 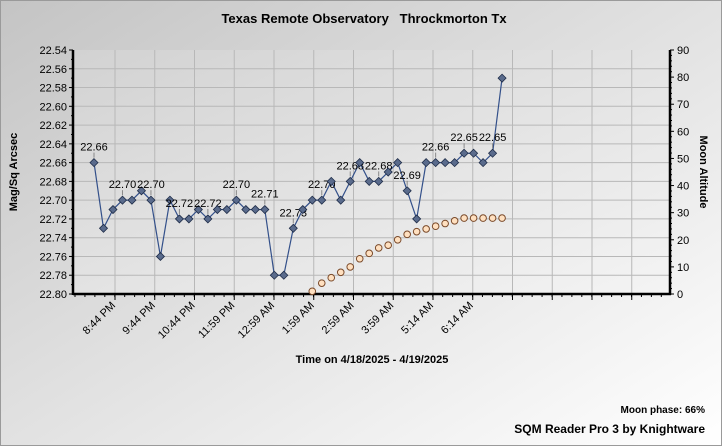 What do you see at coordinates (53, 145) in the screenshot?
I see `y-tick-label: 22.64` at bounding box center [53, 145].